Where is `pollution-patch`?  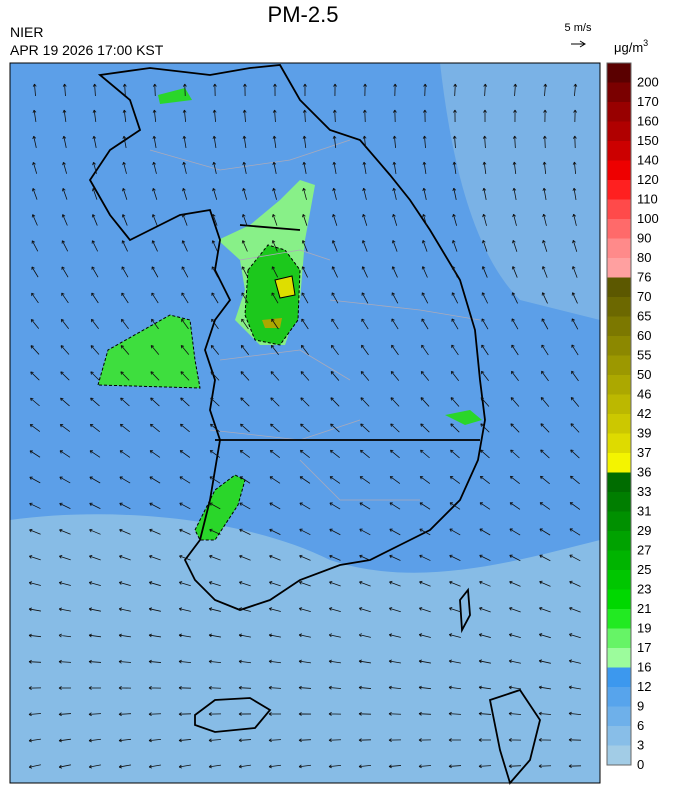
pollution-patch is located at coordinates (272, 295).